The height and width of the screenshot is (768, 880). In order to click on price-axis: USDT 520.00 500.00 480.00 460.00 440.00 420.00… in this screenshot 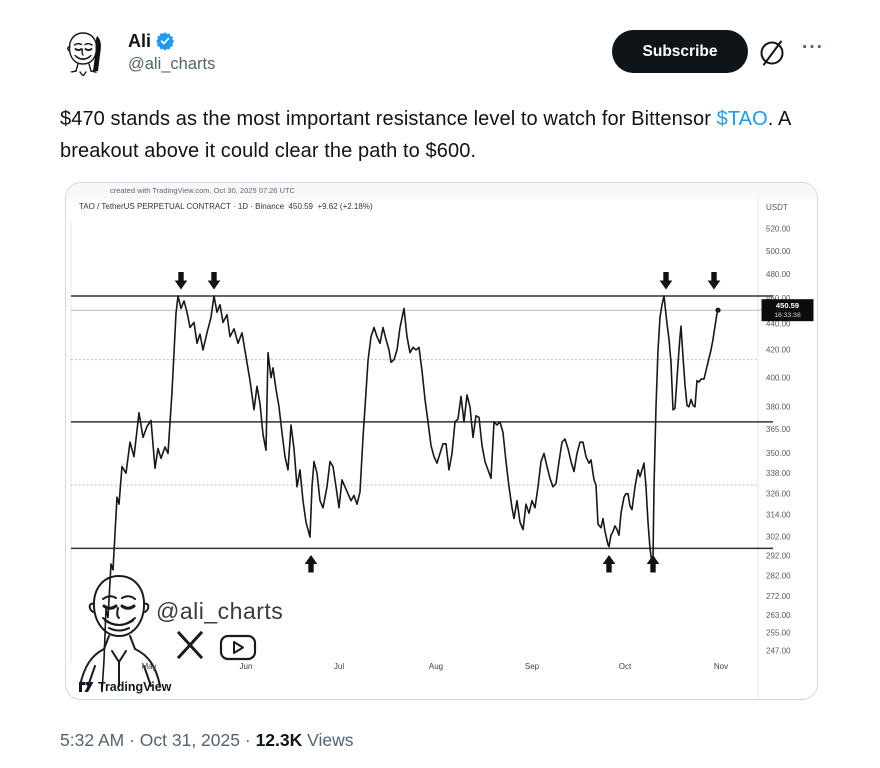, I will do `click(778, 429)`.